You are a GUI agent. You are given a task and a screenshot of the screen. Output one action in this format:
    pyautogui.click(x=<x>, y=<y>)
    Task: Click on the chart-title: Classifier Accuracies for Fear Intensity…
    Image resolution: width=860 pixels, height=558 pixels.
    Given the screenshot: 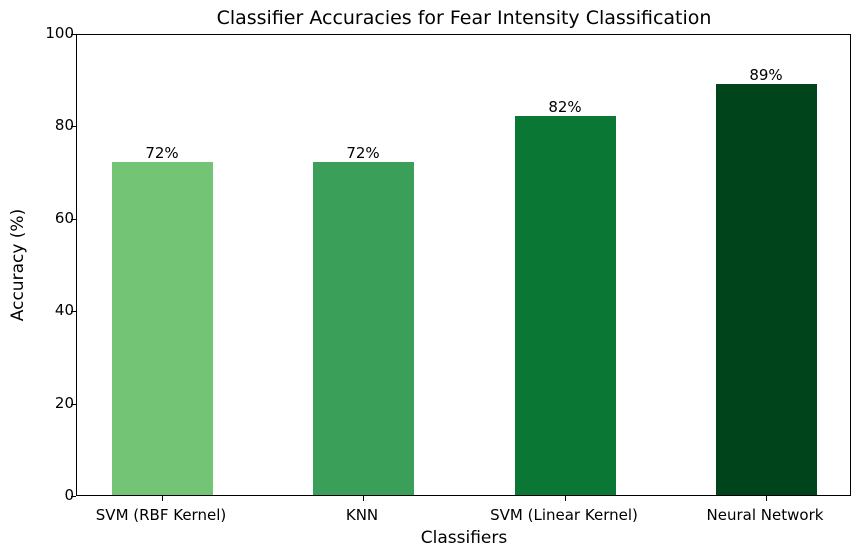 What is the action you would take?
    pyautogui.click(x=464, y=18)
    